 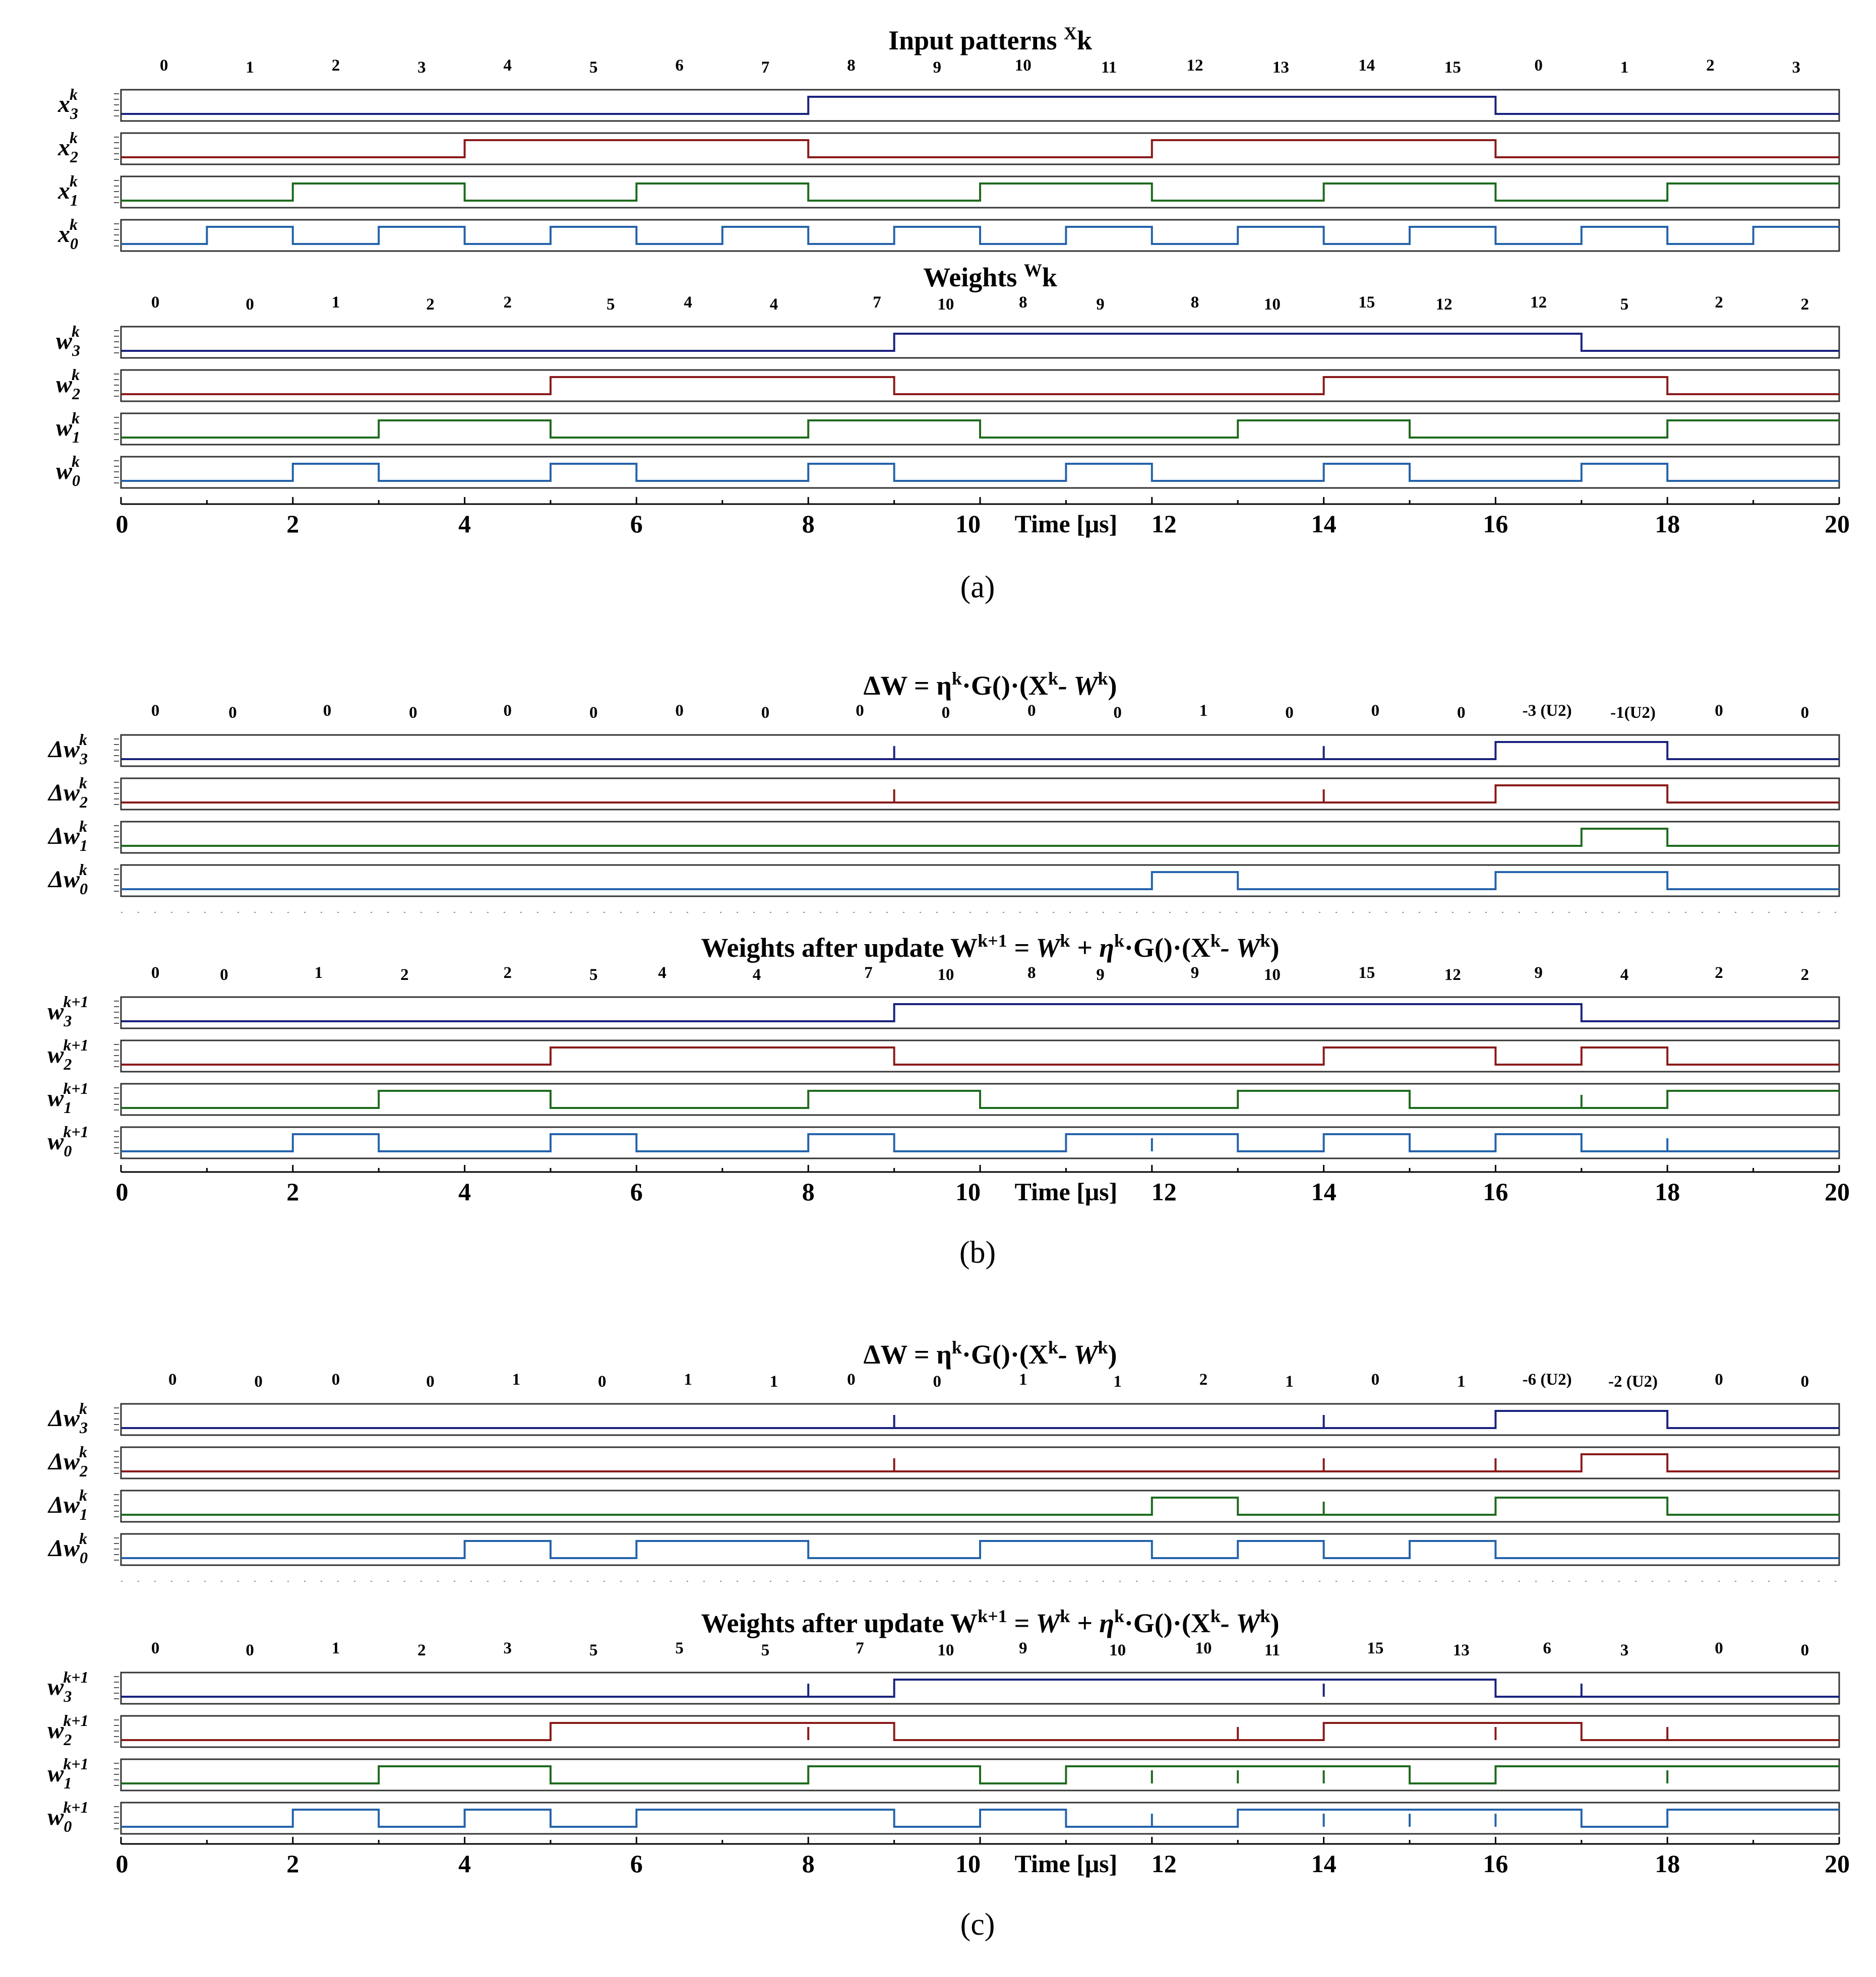 I want to click on title-part: ·G()·(X, so click(x=1167, y=948).